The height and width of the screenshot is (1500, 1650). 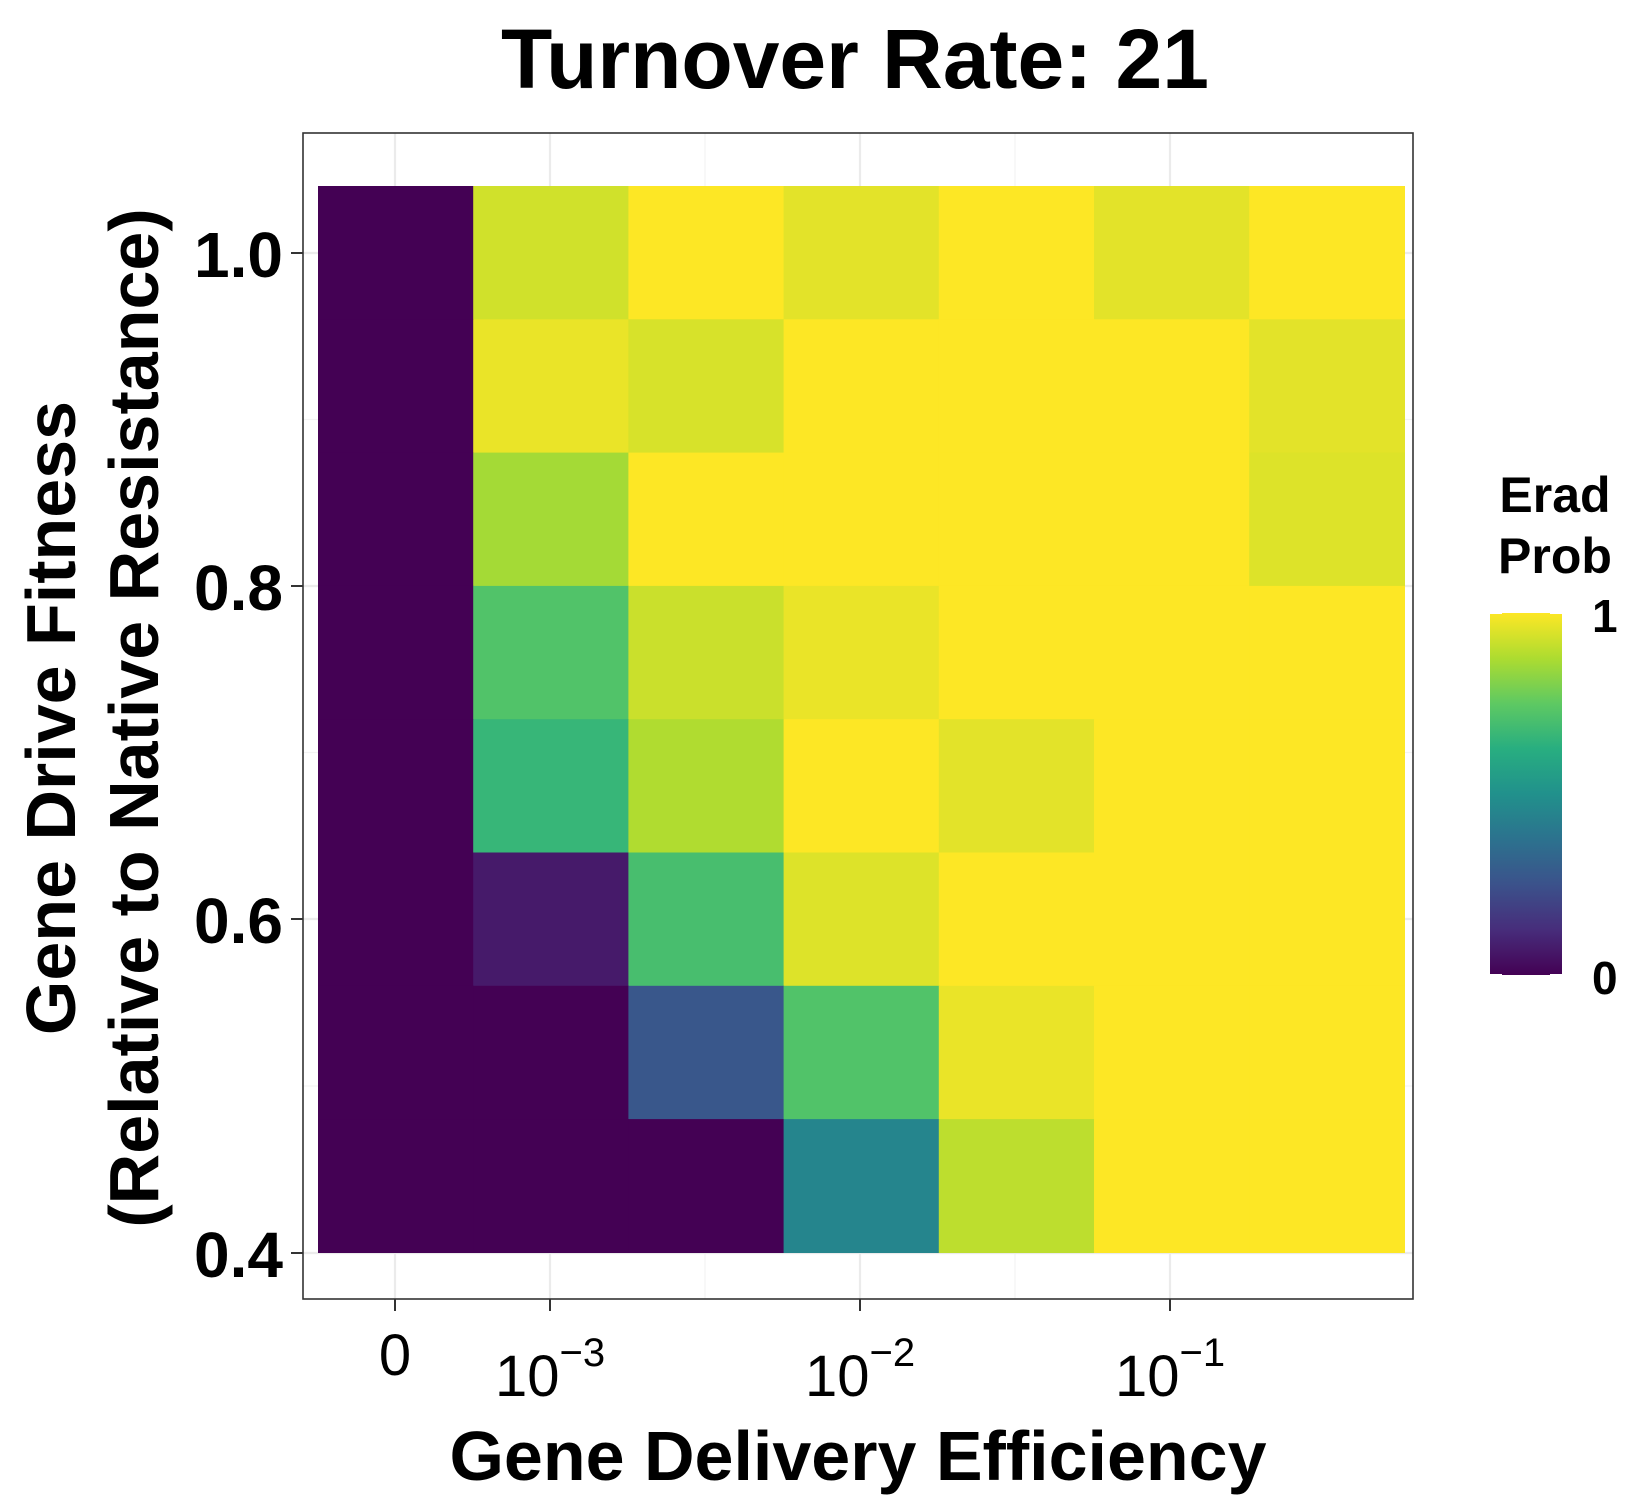 I want to click on x-tick-label: 0, so click(x=395, y=1355).